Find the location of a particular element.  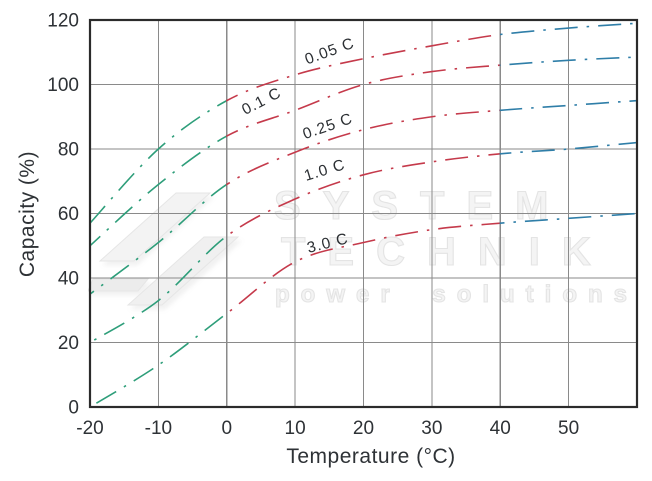

x-tick-label: 0 is located at coordinates (226, 428).